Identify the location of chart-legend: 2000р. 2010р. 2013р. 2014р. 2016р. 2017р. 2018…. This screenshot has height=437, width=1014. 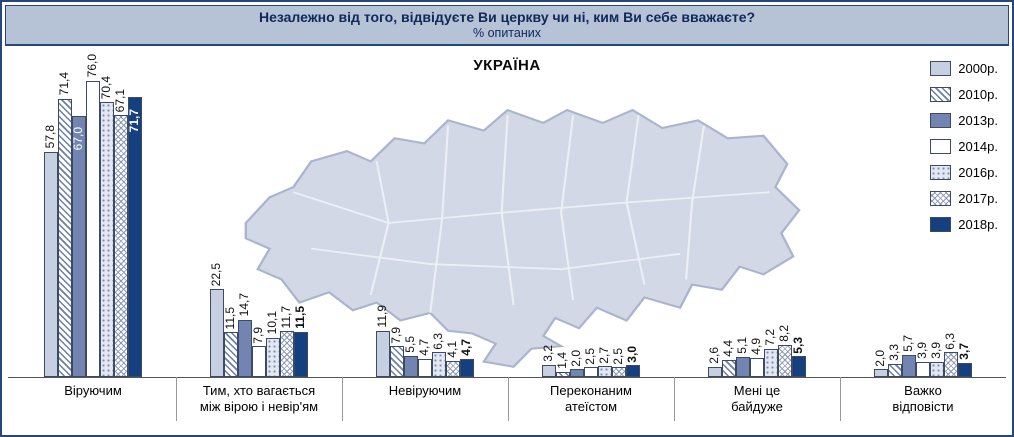
(964, 146).